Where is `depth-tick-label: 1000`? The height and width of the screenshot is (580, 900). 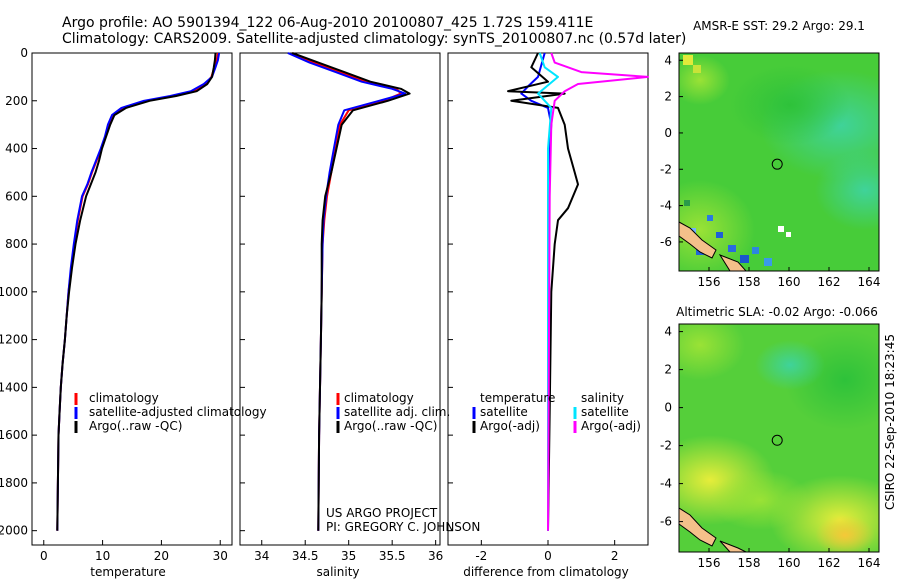
depth-tick-label: 1000 is located at coordinates (14, 292).